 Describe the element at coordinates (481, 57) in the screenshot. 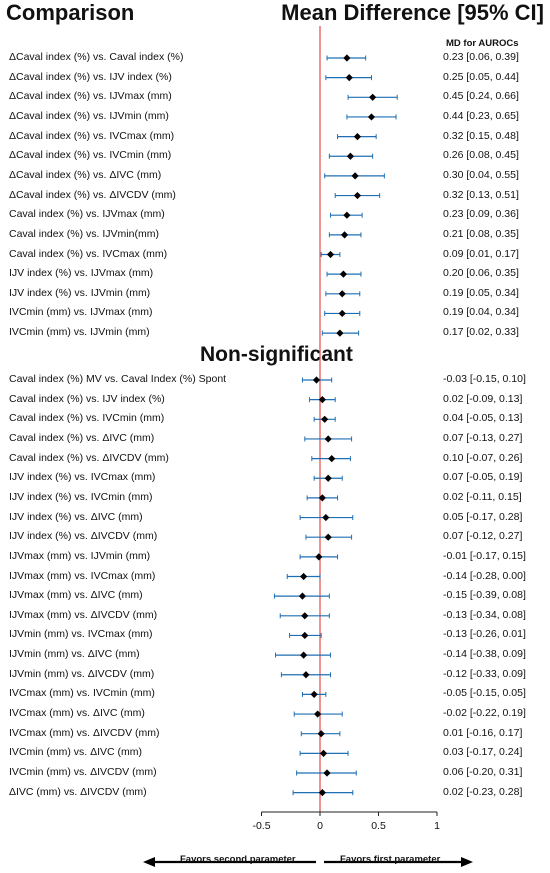

I see `row-md-value: 0.23 [0.06, 0.39]` at that location.